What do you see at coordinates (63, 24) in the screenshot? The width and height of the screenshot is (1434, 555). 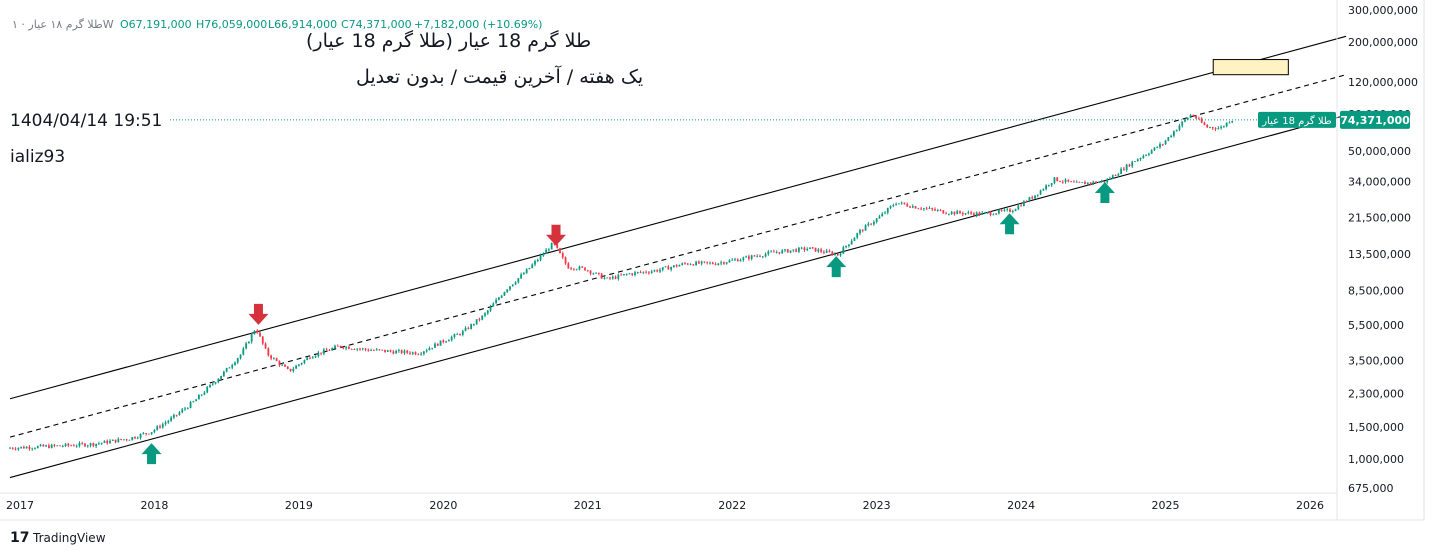 I see `ohlc-symbol: طلا گرم ۱۸ عیار · ۱W` at bounding box center [63, 24].